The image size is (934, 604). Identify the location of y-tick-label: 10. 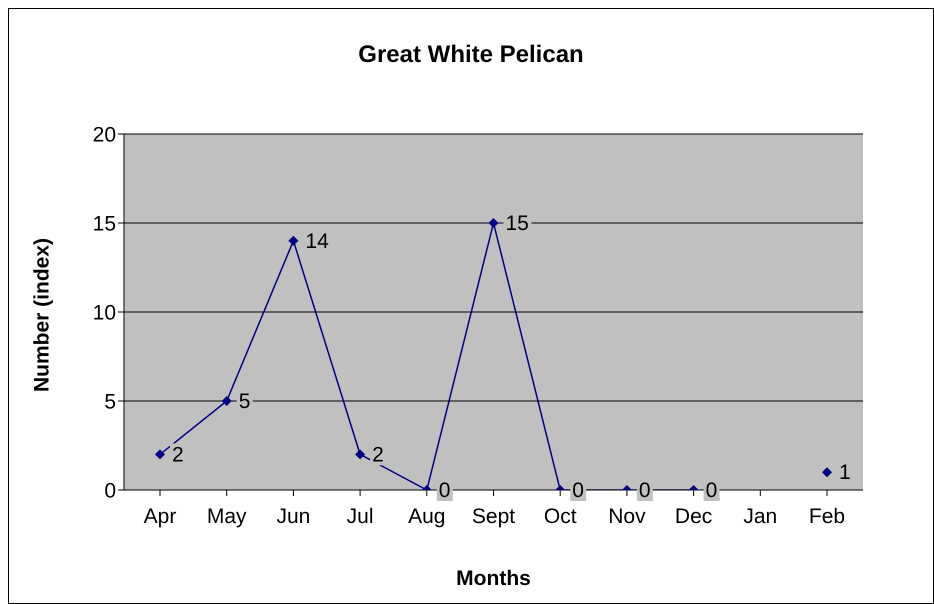
(104, 312).